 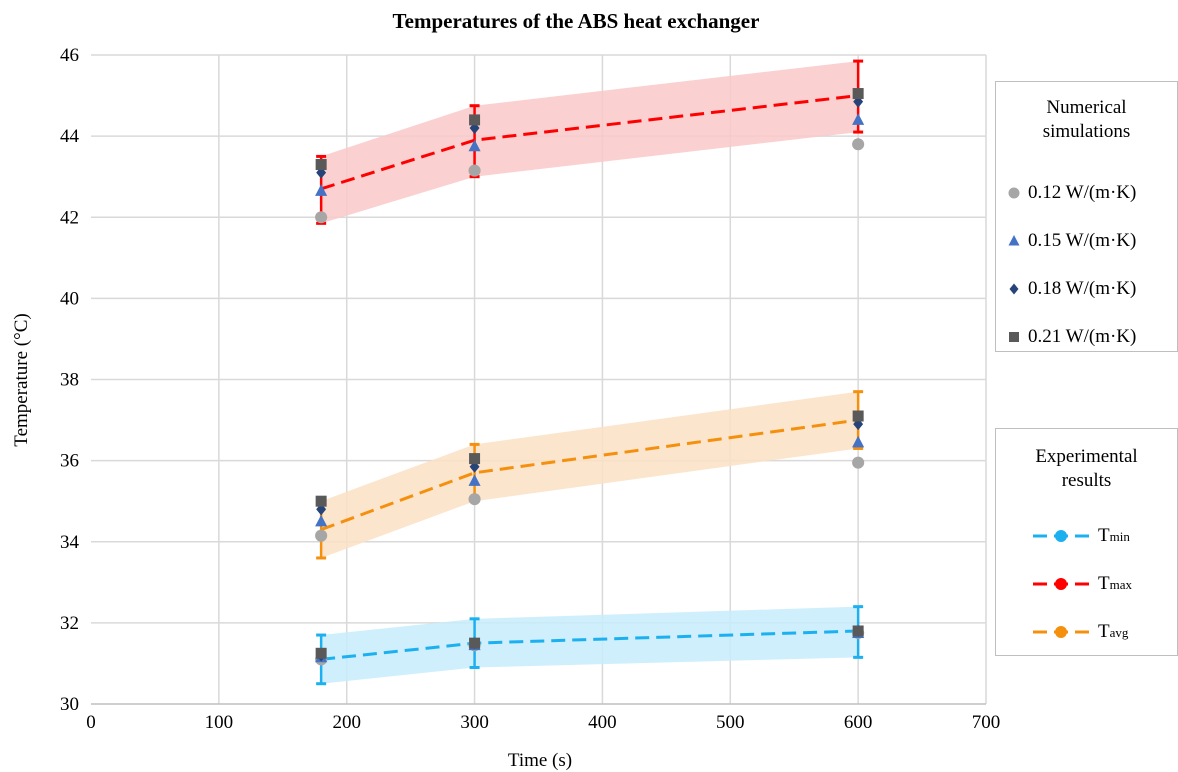 What do you see at coordinates (1119, 536) in the screenshot?
I see `legend-item-subscript: min` at bounding box center [1119, 536].